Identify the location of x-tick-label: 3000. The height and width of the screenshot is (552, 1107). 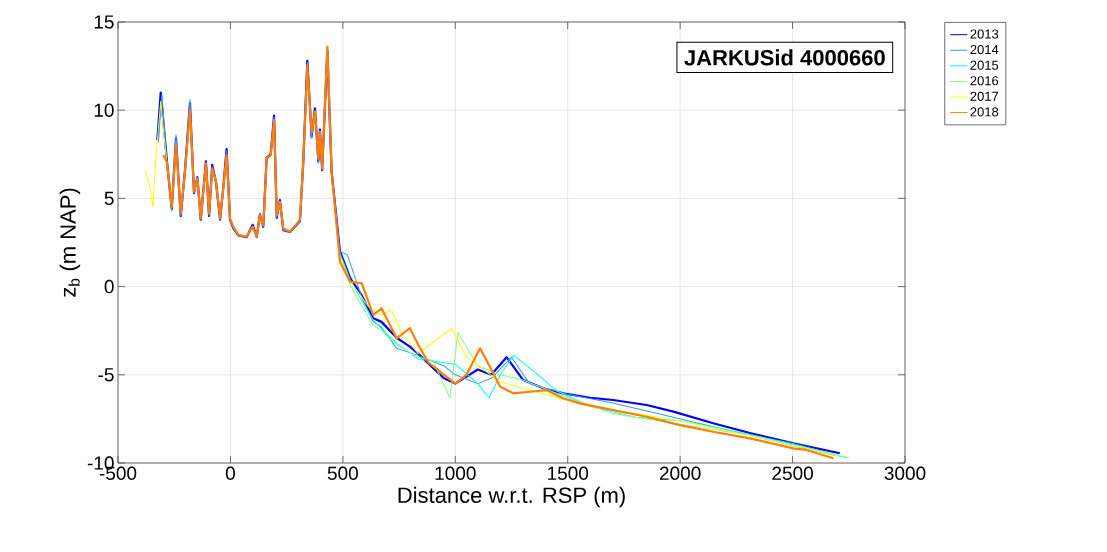
(905, 473).